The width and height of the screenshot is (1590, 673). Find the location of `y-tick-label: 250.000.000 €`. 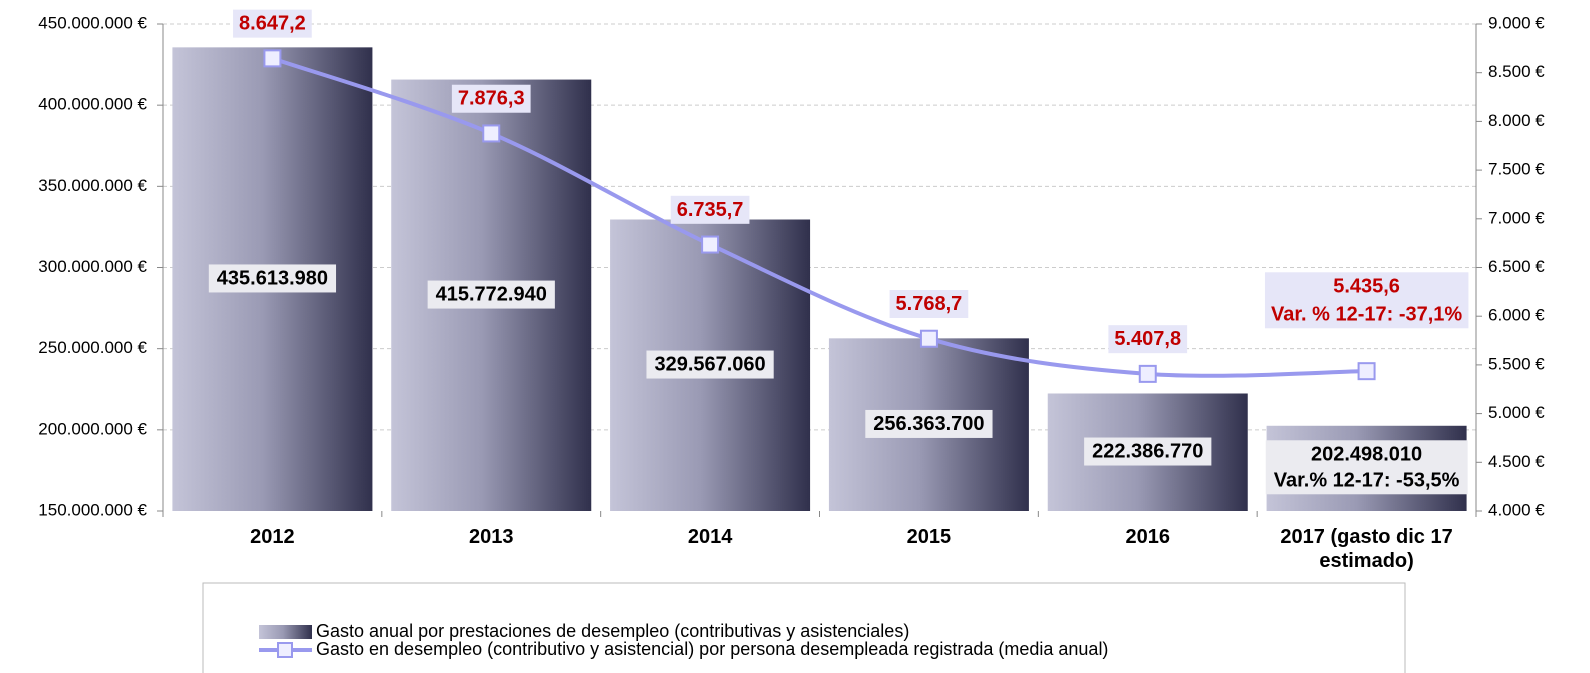

y-tick-label: 250.000.000 € is located at coordinates (92, 347).